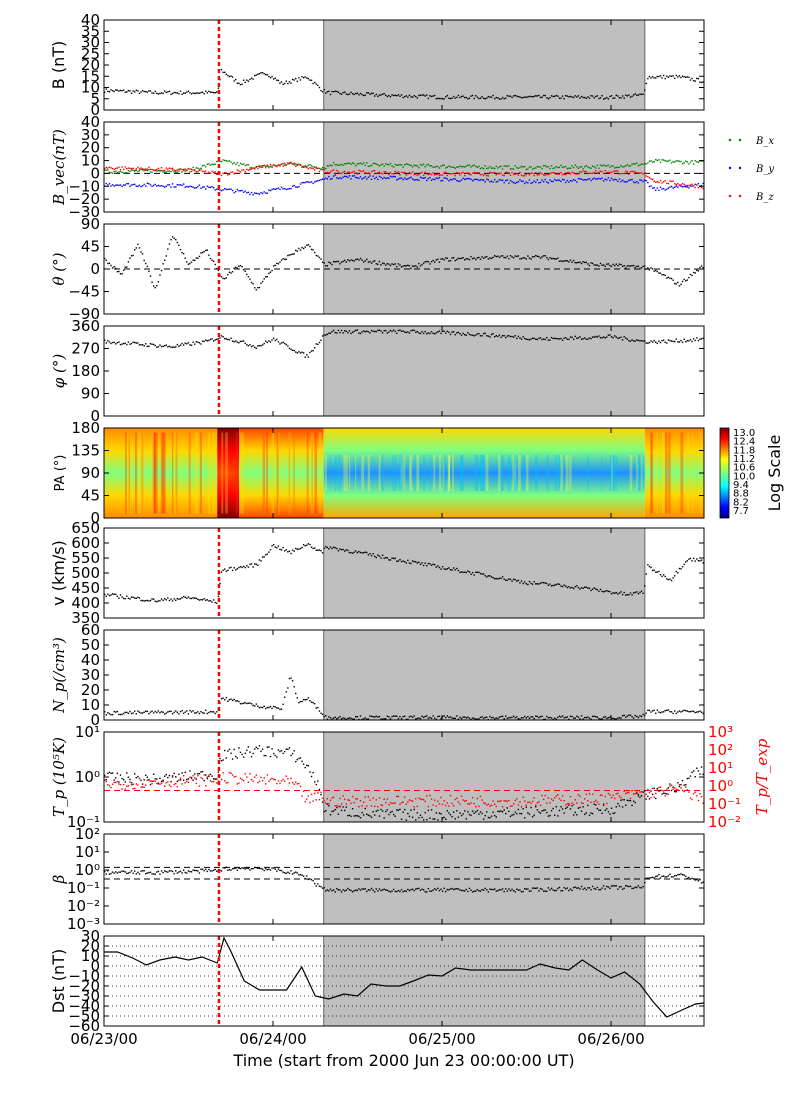  I want to click on right-y-tick-label: 10², so click(720, 750).